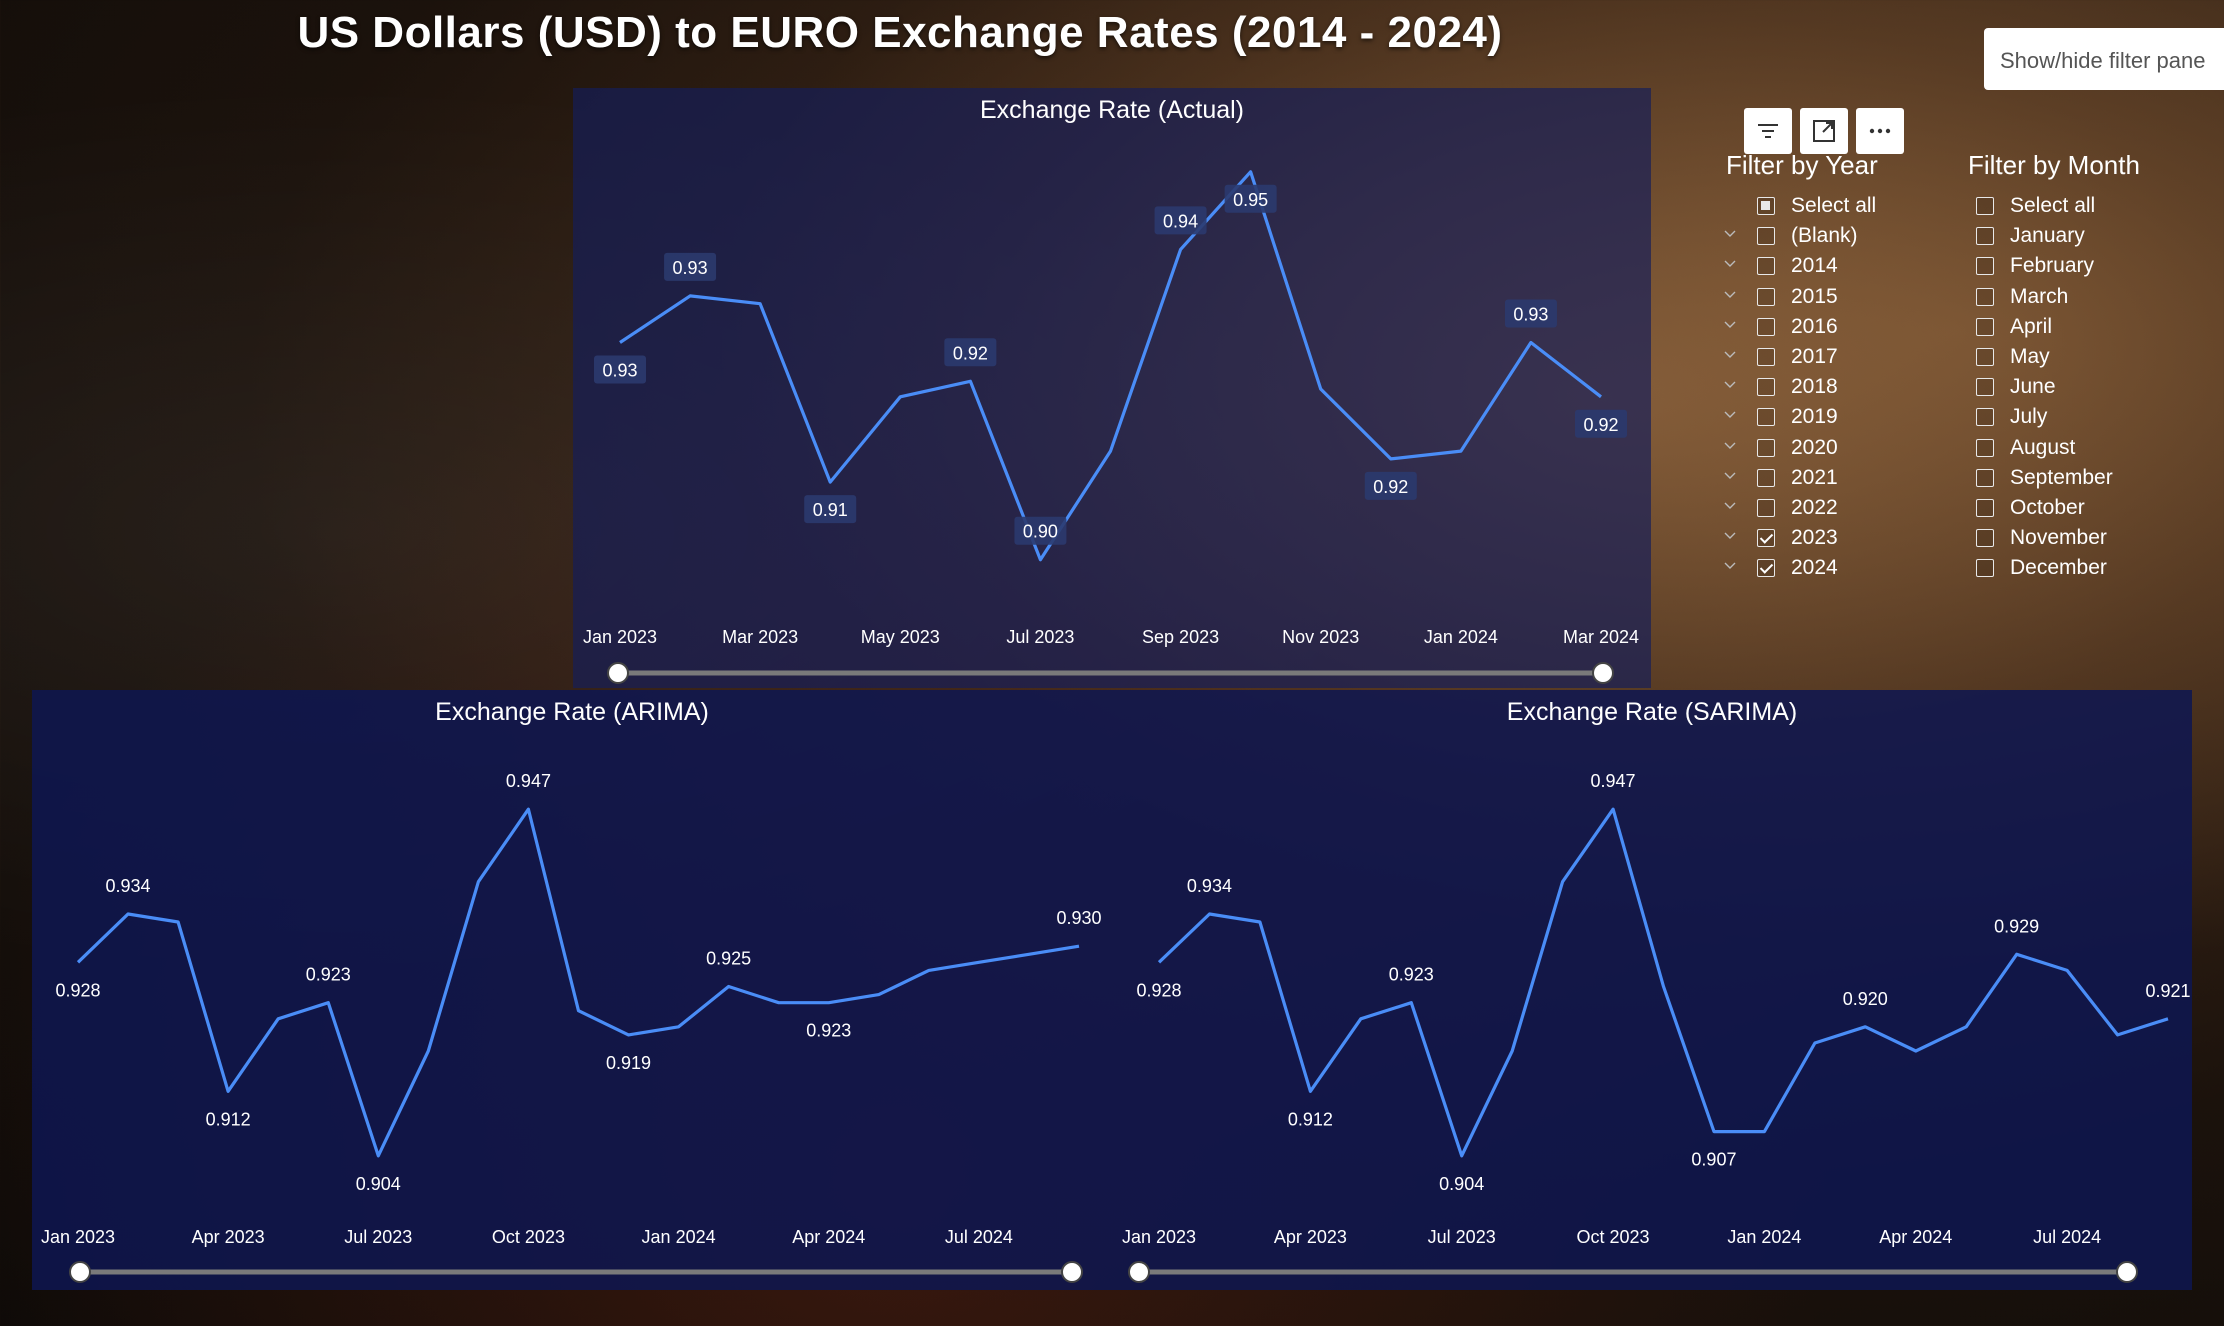 This screenshot has height=1326, width=2224. Describe the element at coordinates (2058, 236) in the screenshot. I see `month-filter-item: January` at that location.